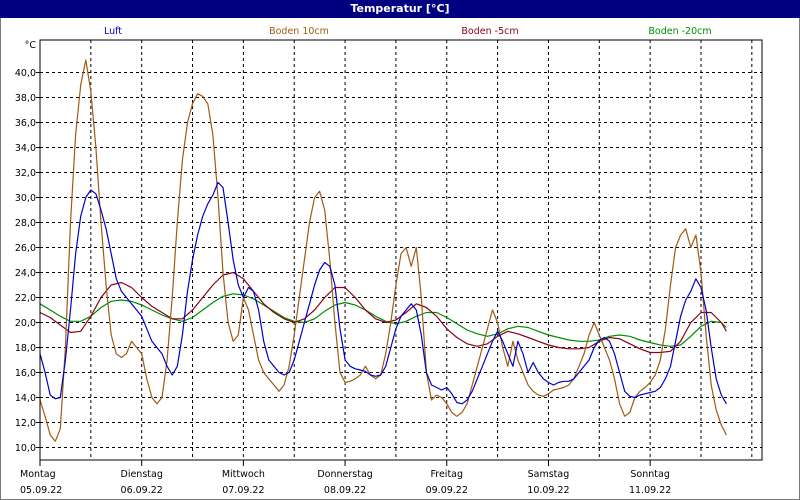  I want to click on y-tick-label: 40,0, so click(25, 73).